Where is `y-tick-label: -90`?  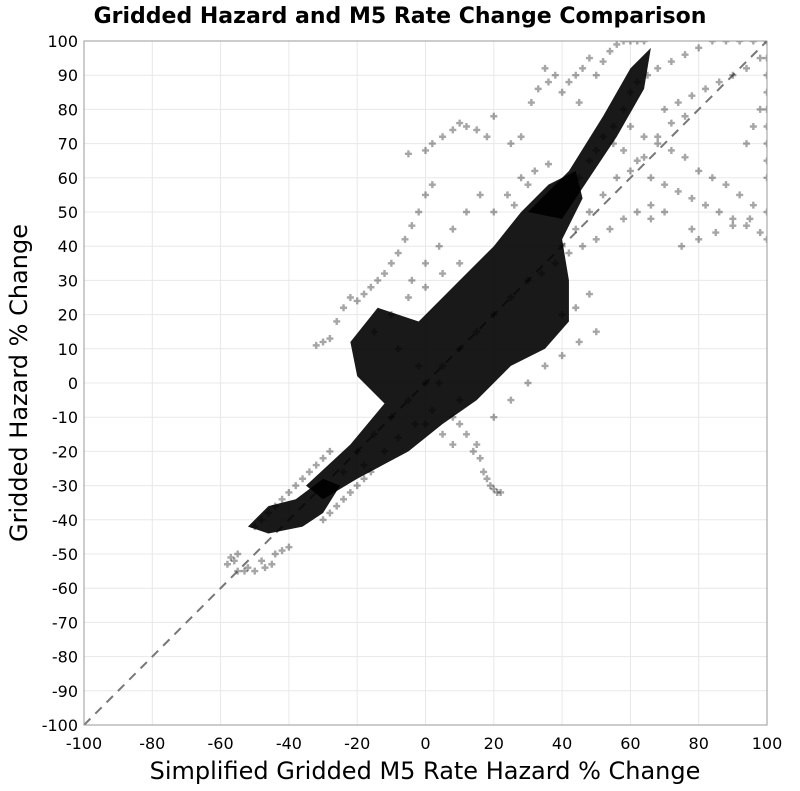 y-tick-label: -90 is located at coordinates (65, 691).